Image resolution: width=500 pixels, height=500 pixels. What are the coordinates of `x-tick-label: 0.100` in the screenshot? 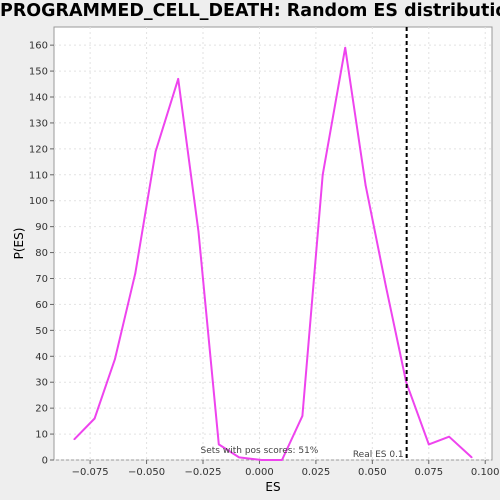 It's located at (485, 472).